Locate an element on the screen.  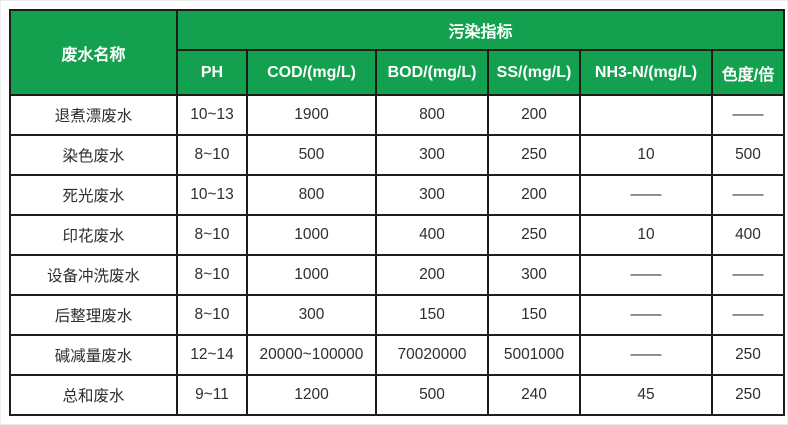
table-row: 染色废水 8~10 500 300 250 10 500 is located at coordinates (397, 155).